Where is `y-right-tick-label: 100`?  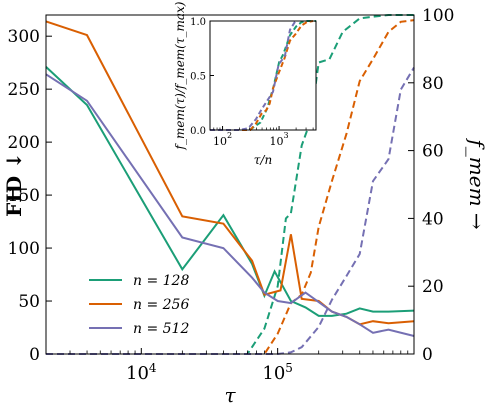 y-right-tick-label: 100 is located at coordinates (438, 16).